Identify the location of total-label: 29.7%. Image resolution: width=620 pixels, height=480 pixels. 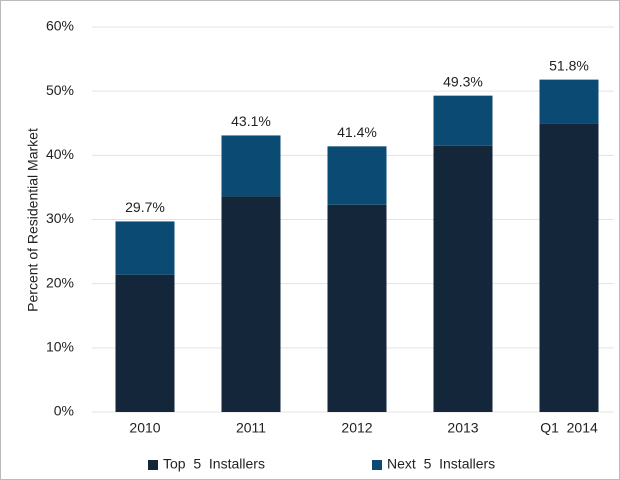
(145, 207).